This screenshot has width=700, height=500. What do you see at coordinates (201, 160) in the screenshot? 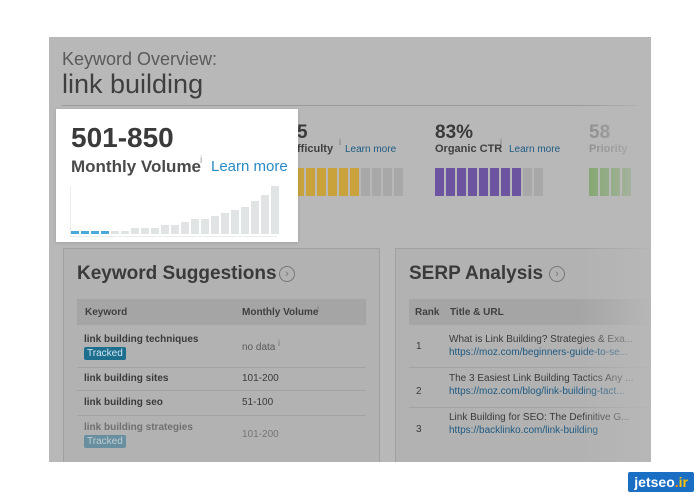
I see `monthly-volume-info-icon: i` at bounding box center [201, 160].